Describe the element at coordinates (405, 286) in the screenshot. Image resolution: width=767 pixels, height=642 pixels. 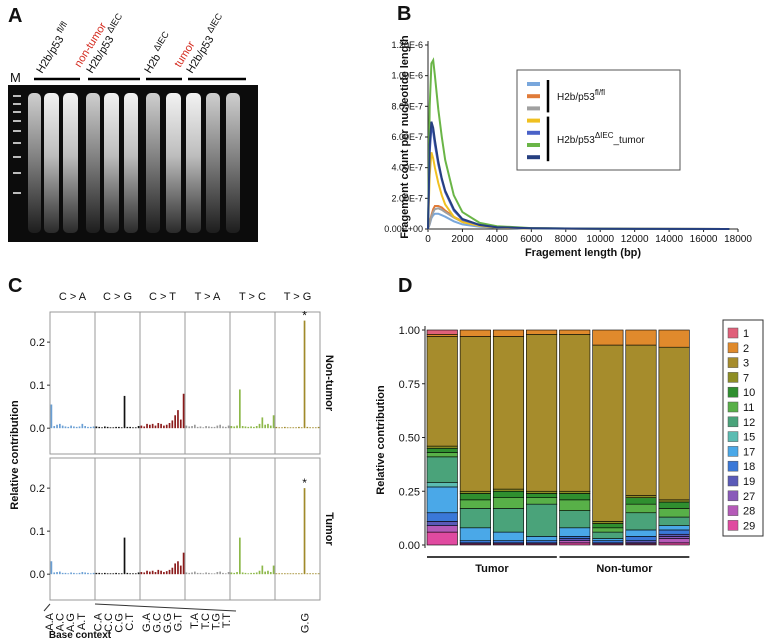
I see `panel-label: D` at that location.